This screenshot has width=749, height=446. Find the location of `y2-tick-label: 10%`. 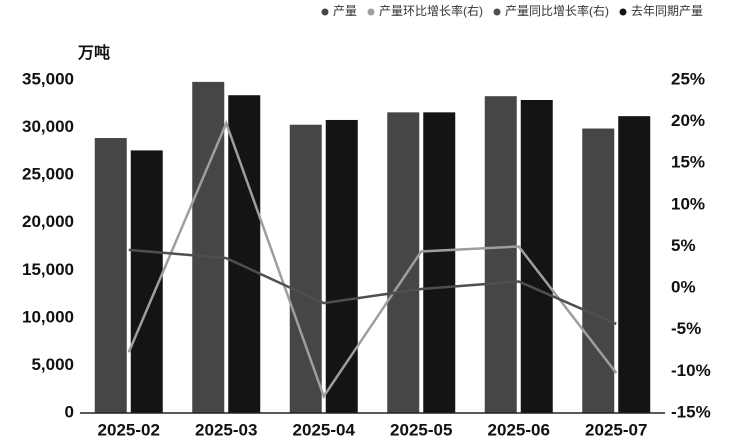

y2-tick-label: 10% is located at coordinates (688, 203).